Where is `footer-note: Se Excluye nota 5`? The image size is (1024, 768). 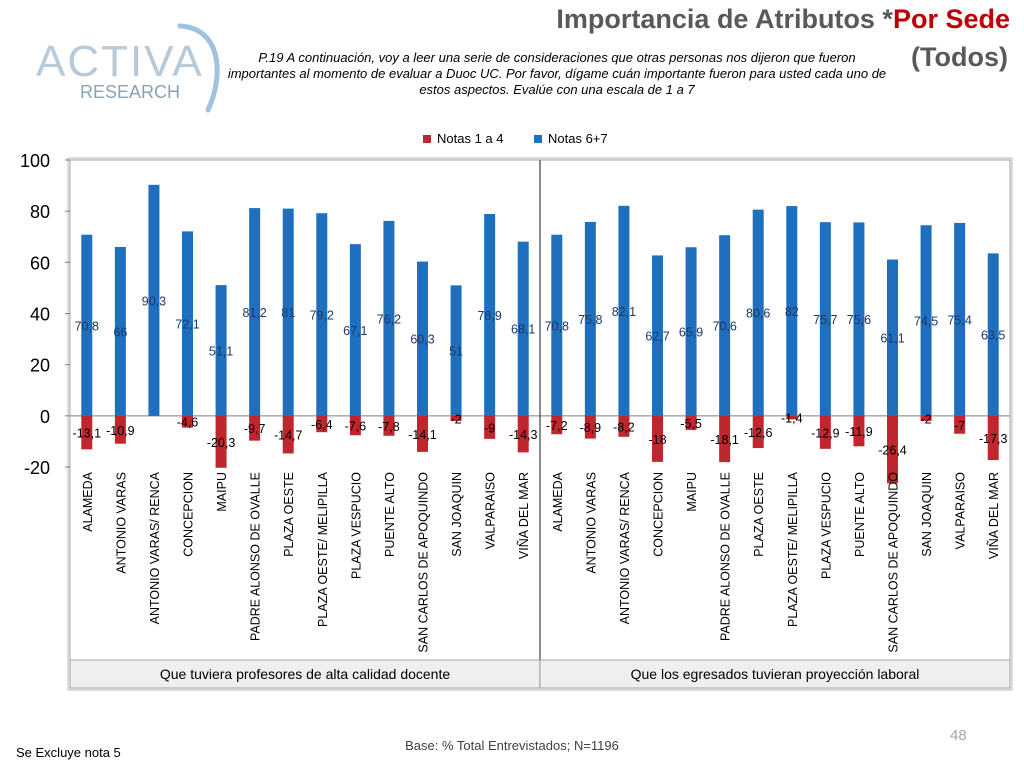 footer-note: Se Excluye nota 5 is located at coordinates (68, 752).